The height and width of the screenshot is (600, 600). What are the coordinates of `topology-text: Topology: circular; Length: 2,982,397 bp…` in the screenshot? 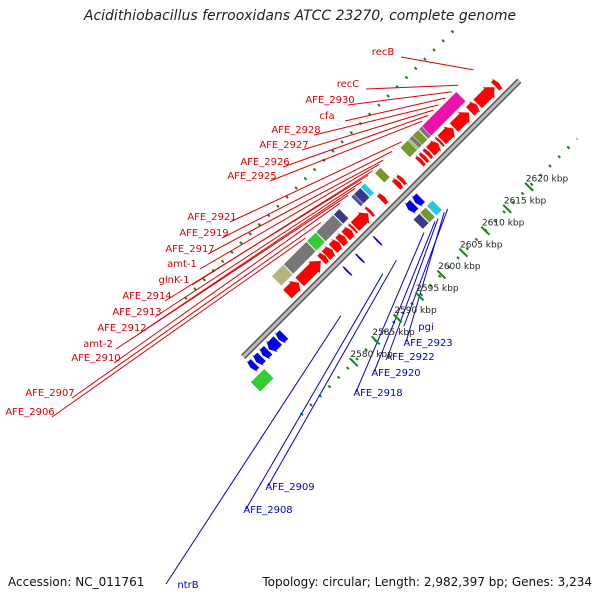 It's located at (427, 582).